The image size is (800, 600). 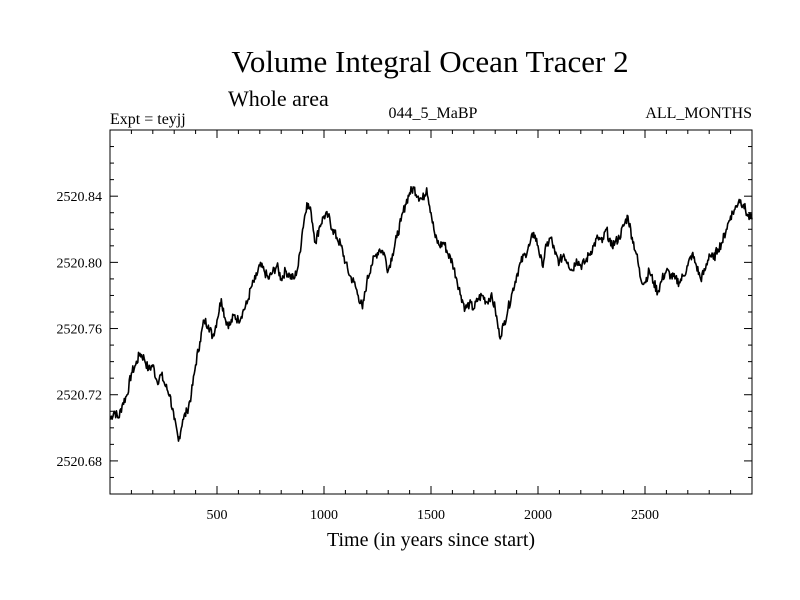 I want to click on y-tick-label: 2520.76, so click(x=80, y=330).